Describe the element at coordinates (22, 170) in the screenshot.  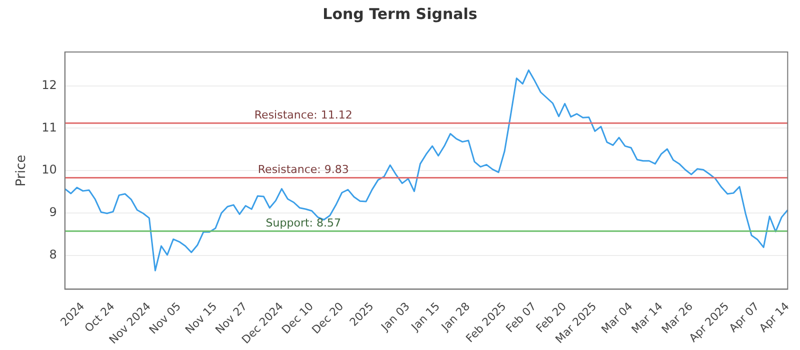
I see `y-axis-title: Price` at that location.